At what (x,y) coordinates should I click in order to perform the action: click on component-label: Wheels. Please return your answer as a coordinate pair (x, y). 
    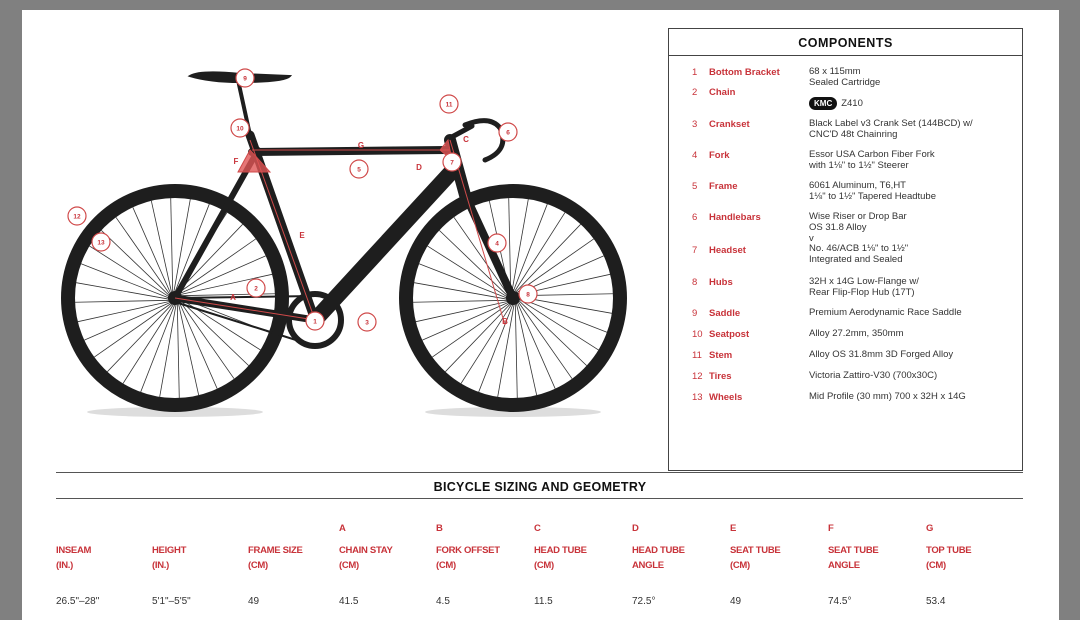
    Looking at the image, I should click on (726, 397).